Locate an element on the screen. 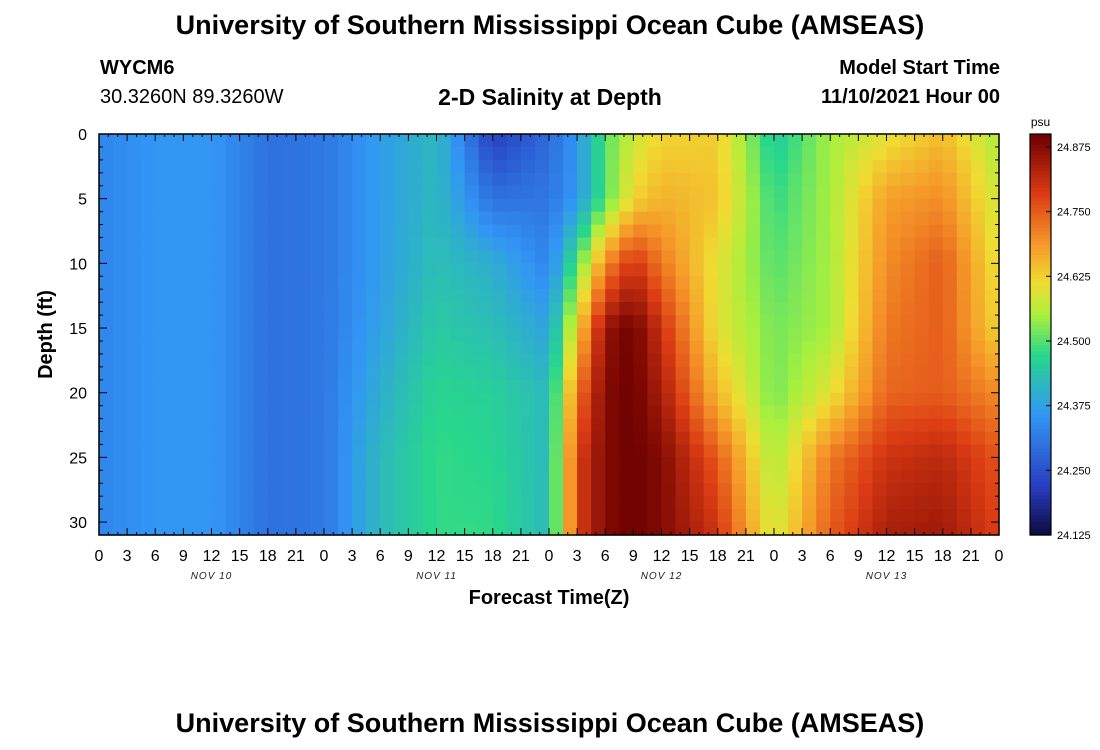 The image size is (1100, 750). x-tick-label: 21 is located at coordinates (746, 556).